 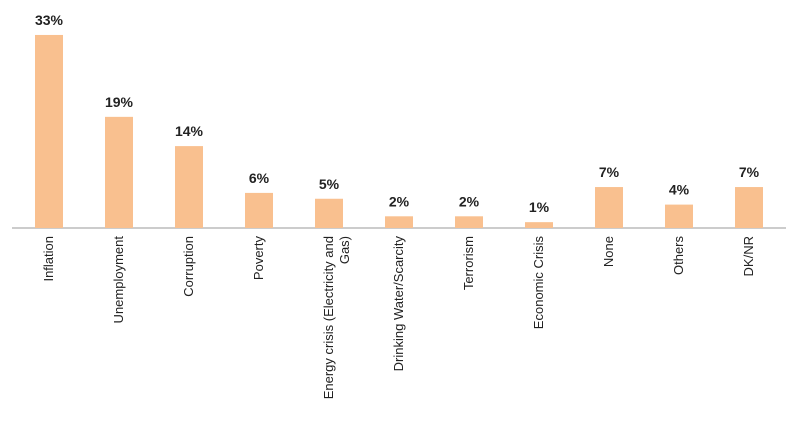 What do you see at coordinates (538, 283) in the screenshot?
I see `x-tick-label: Economic Crisis` at bounding box center [538, 283].